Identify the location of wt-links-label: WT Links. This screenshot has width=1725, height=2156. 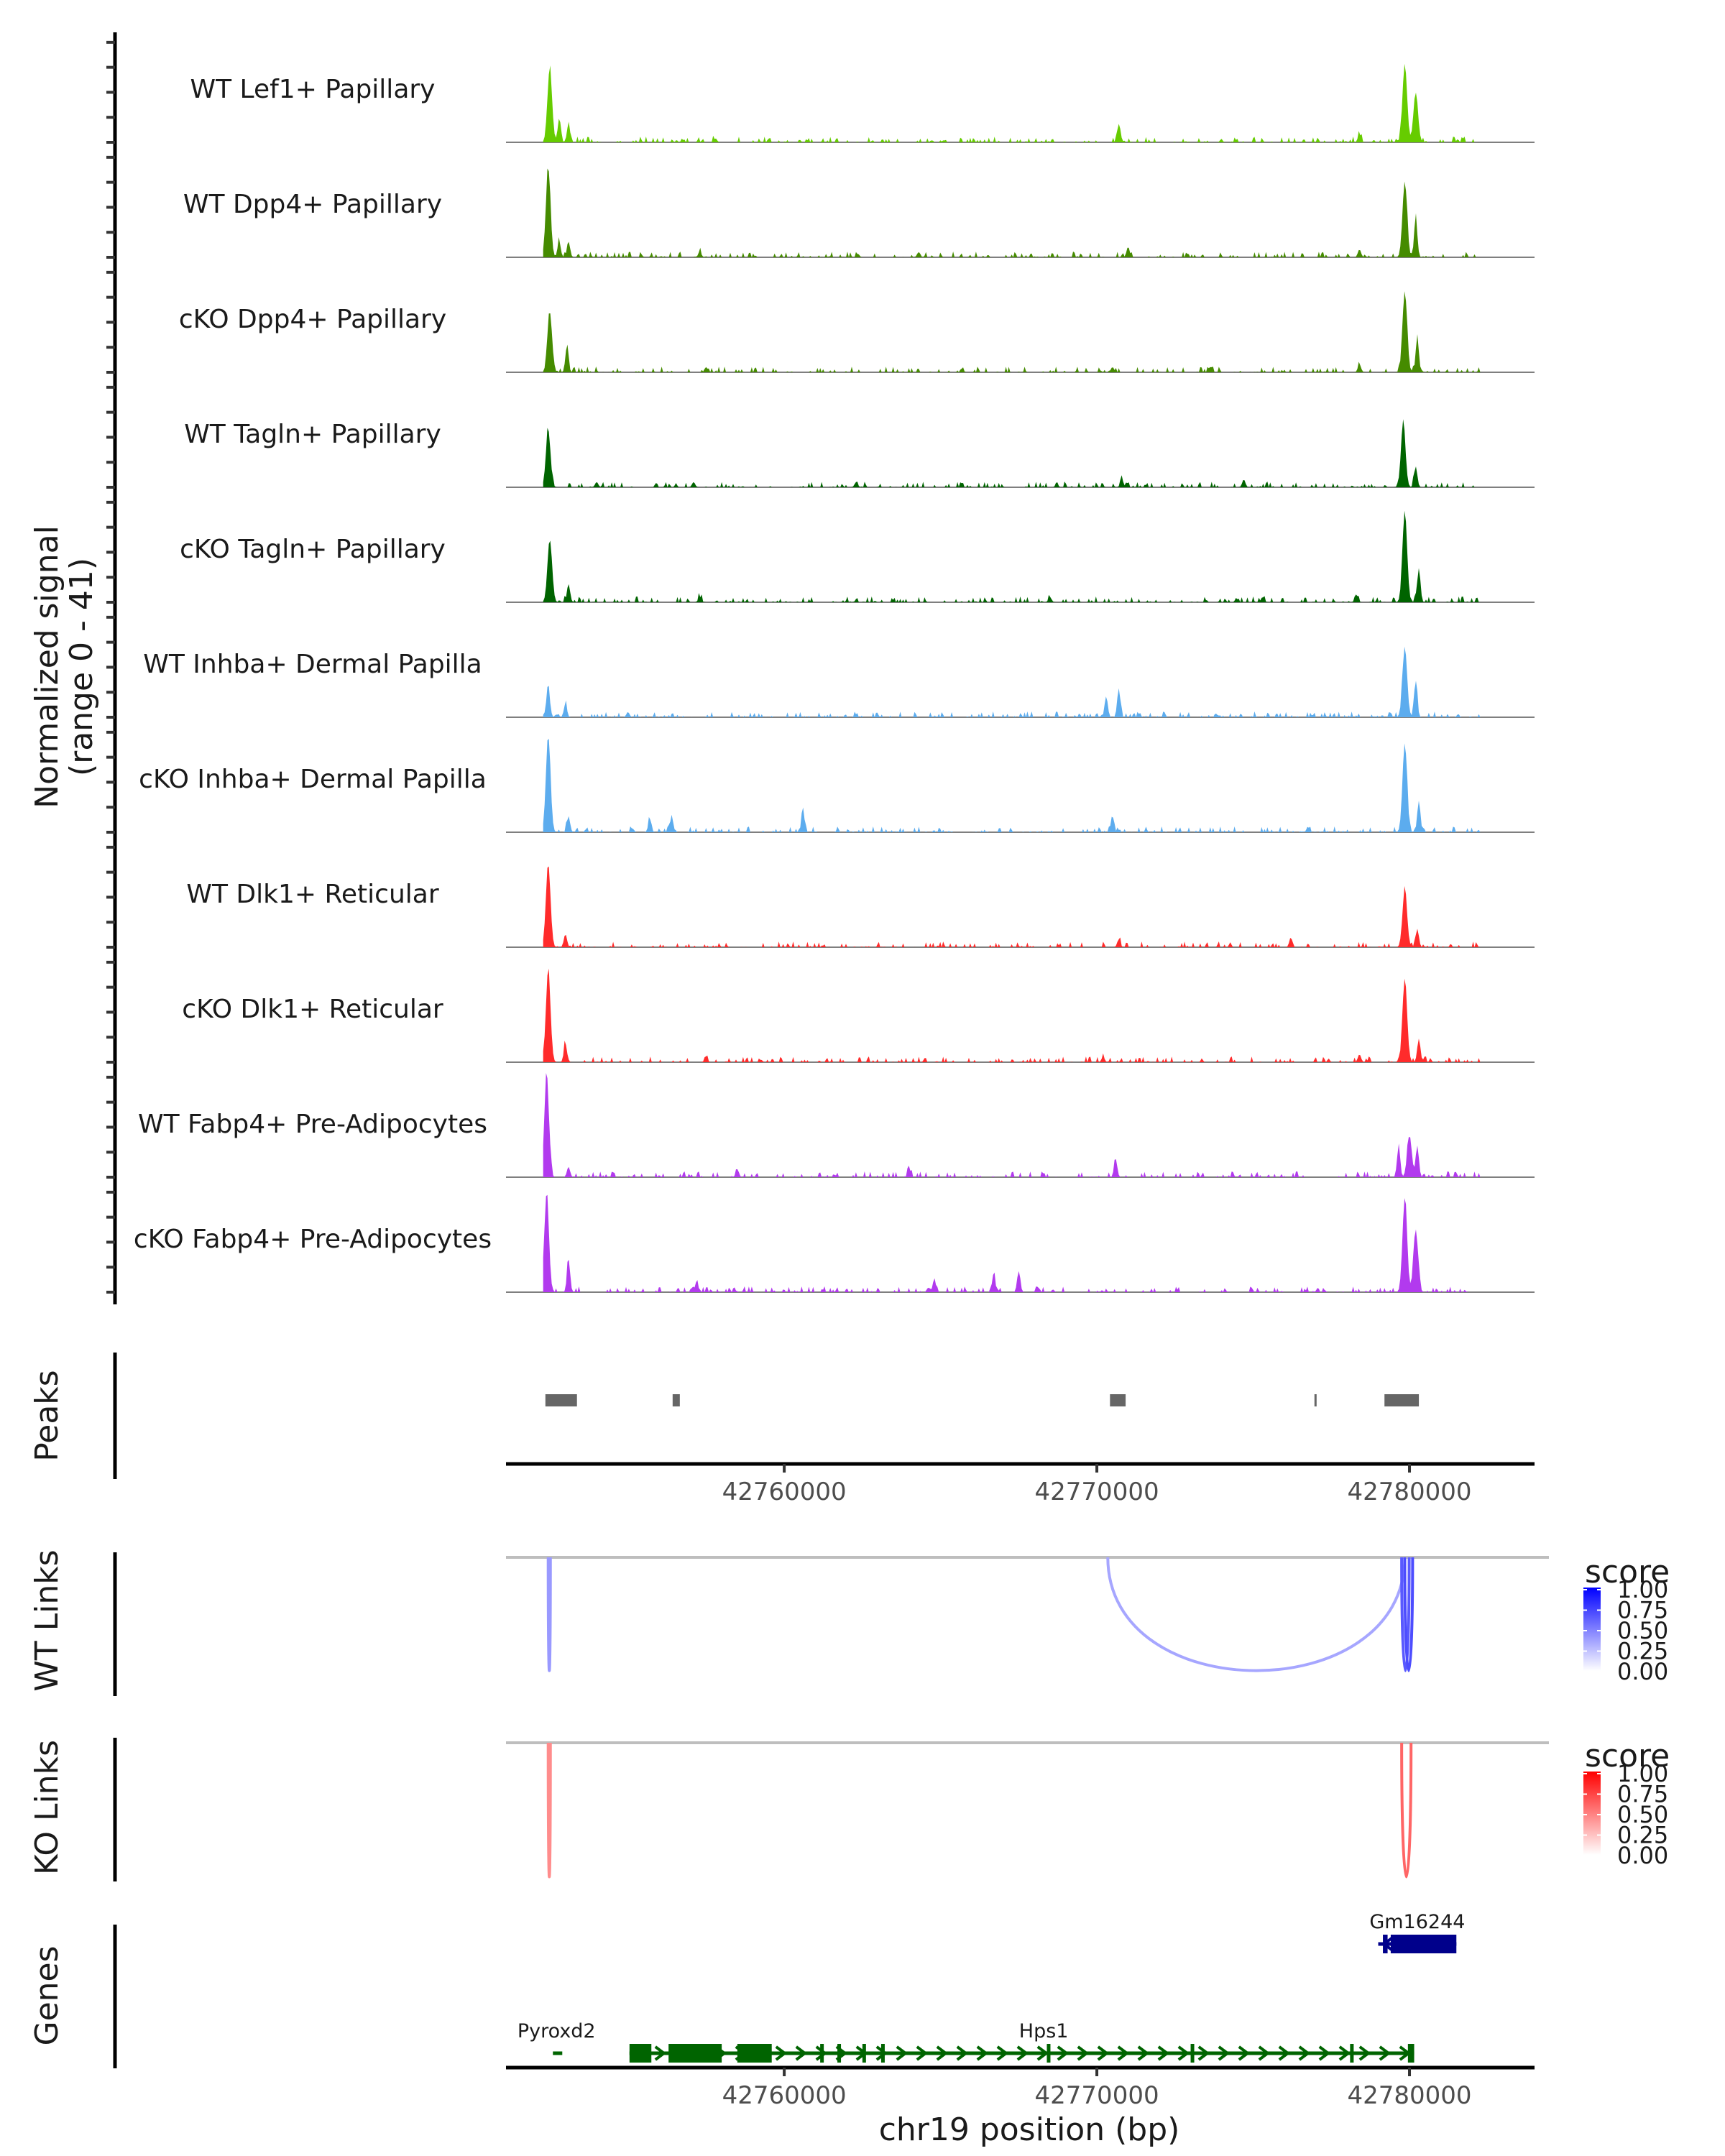
(47, 1620).